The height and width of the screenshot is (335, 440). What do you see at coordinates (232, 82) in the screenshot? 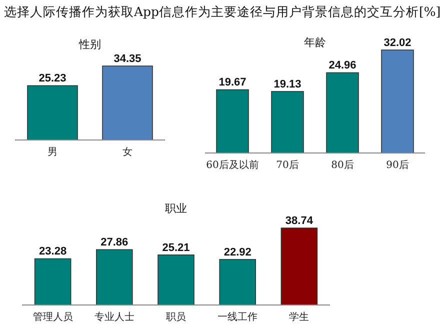
I see `data-label: 19.67` at bounding box center [232, 82].